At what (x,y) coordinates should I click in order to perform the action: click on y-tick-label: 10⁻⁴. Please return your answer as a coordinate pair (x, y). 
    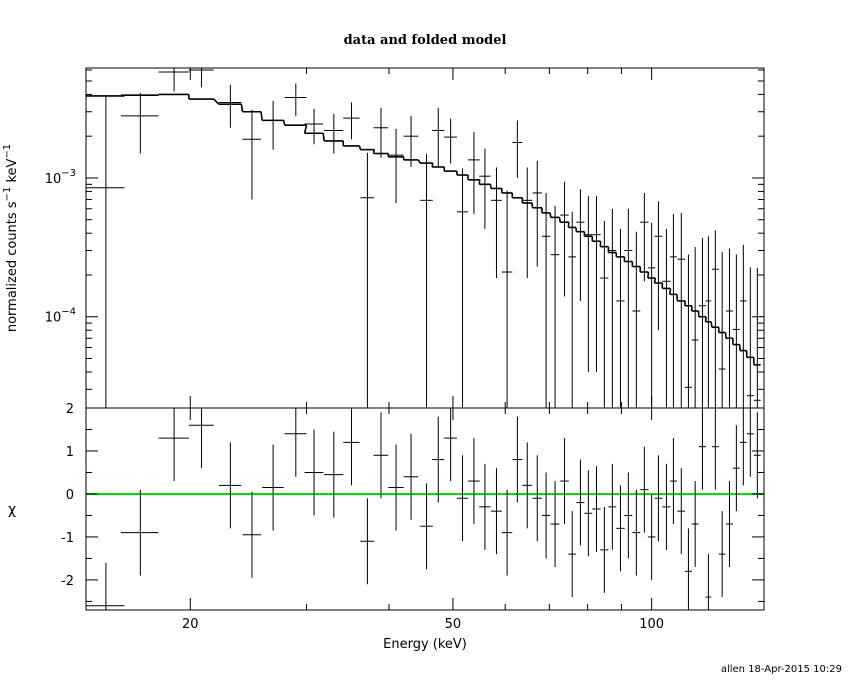
    Looking at the image, I should click on (60, 316).